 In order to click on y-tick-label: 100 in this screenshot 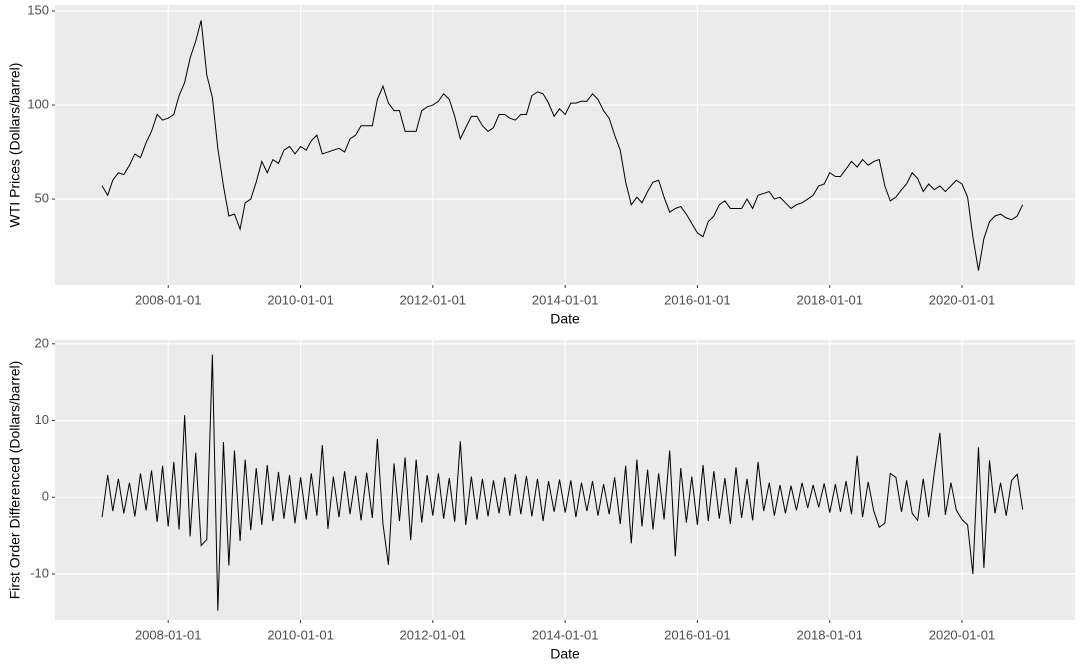, I will do `click(38, 103)`.